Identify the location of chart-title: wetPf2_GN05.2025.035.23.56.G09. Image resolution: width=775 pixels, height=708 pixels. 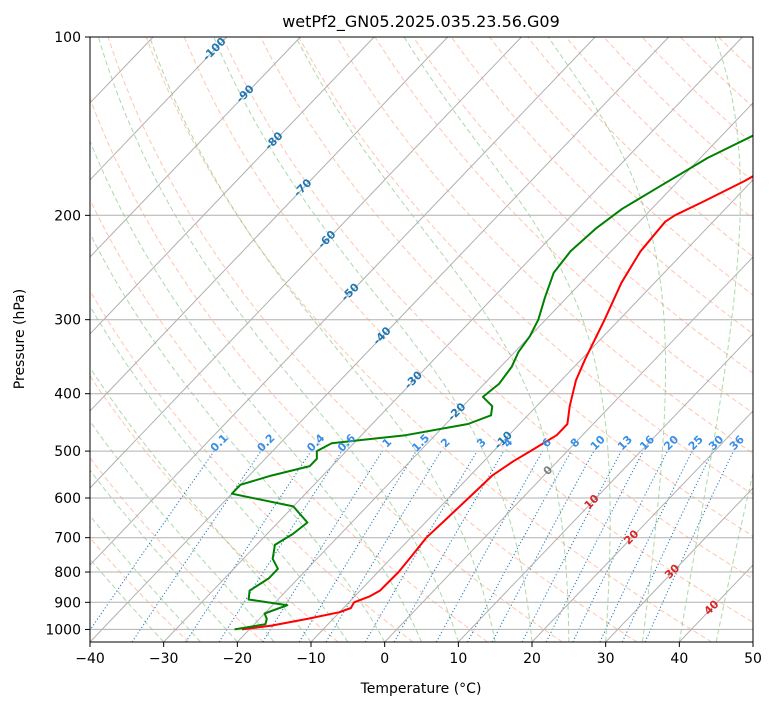
(421, 22).